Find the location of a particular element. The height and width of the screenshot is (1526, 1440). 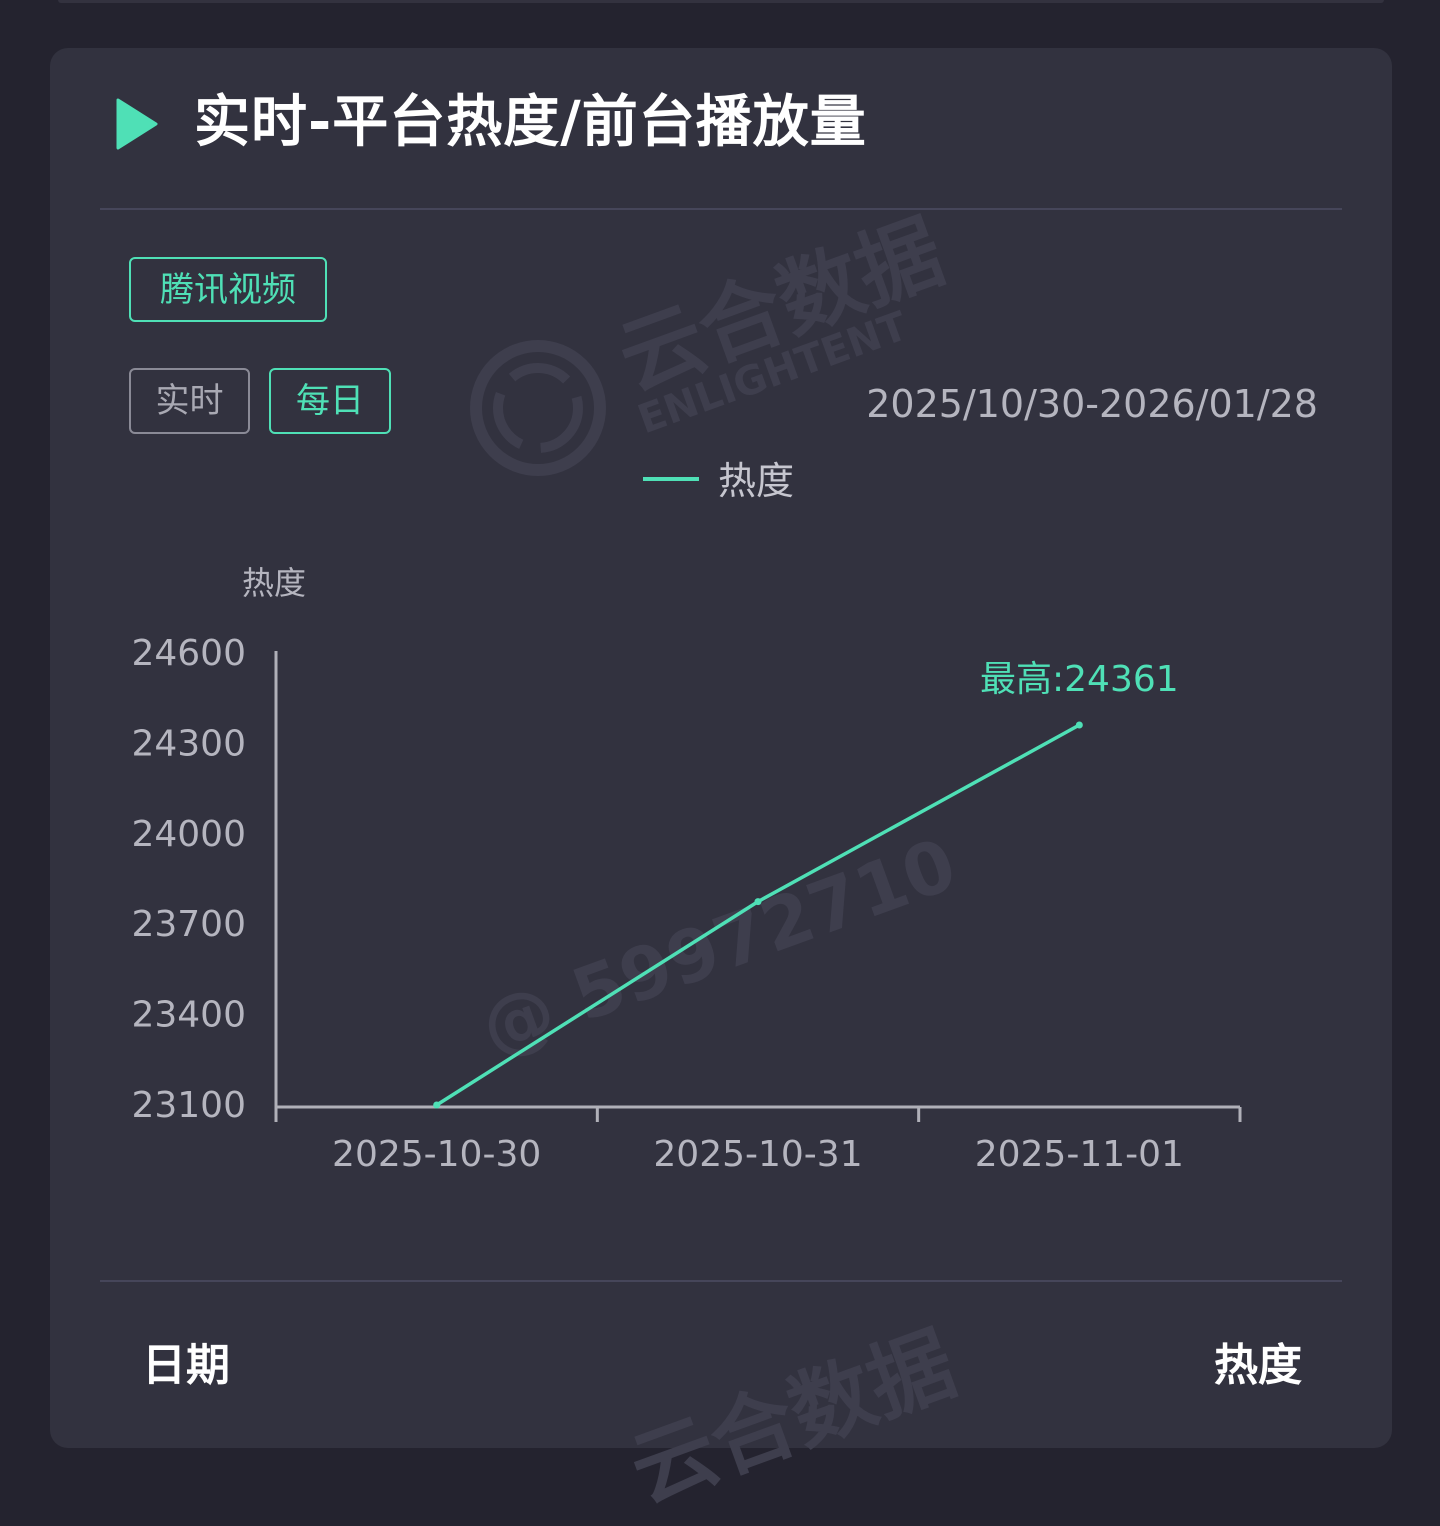

y-axis-label: 热度 is located at coordinates (274, 583).